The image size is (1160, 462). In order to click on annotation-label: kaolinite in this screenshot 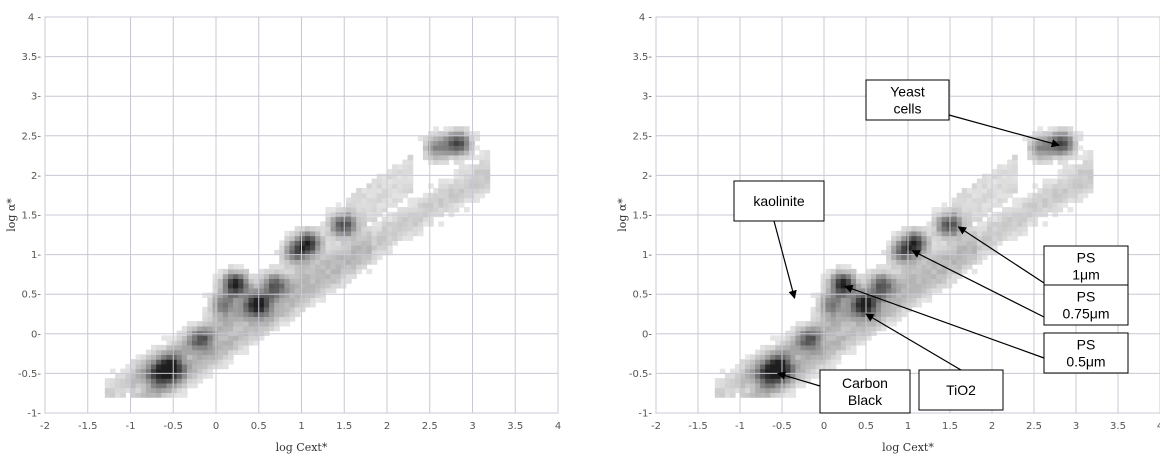, I will do `click(779, 201)`.